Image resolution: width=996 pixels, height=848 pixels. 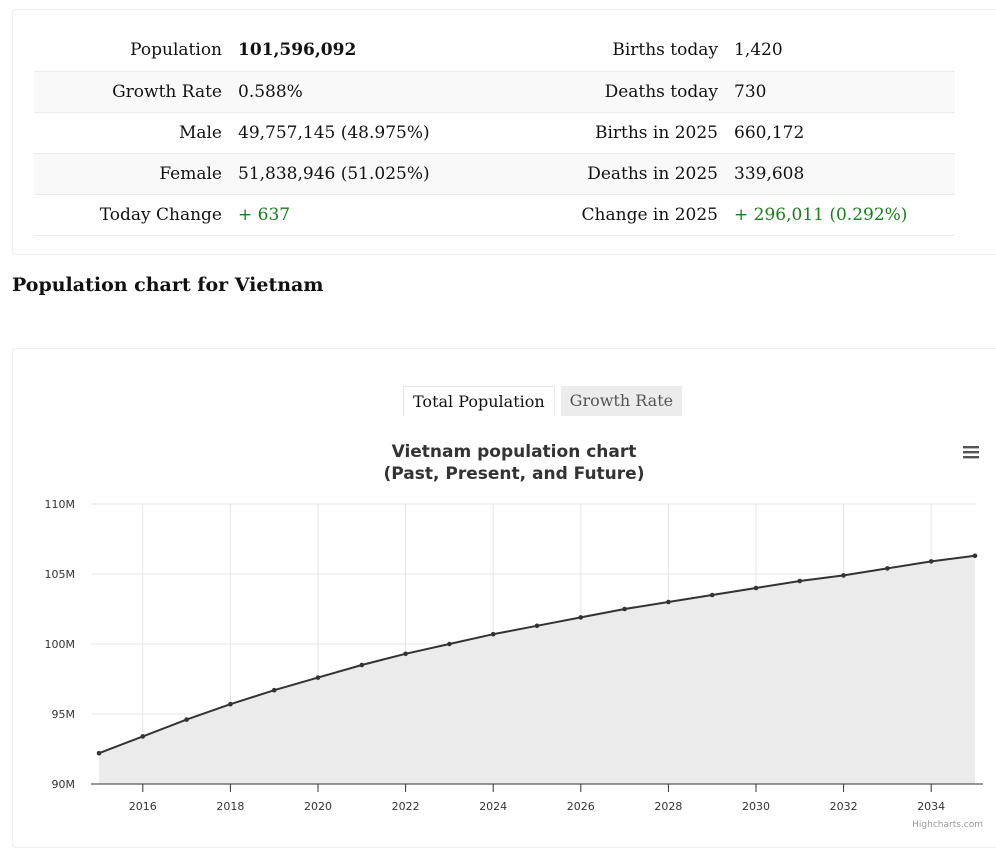 I want to click on x-tick-label: 2022, so click(x=406, y=806).